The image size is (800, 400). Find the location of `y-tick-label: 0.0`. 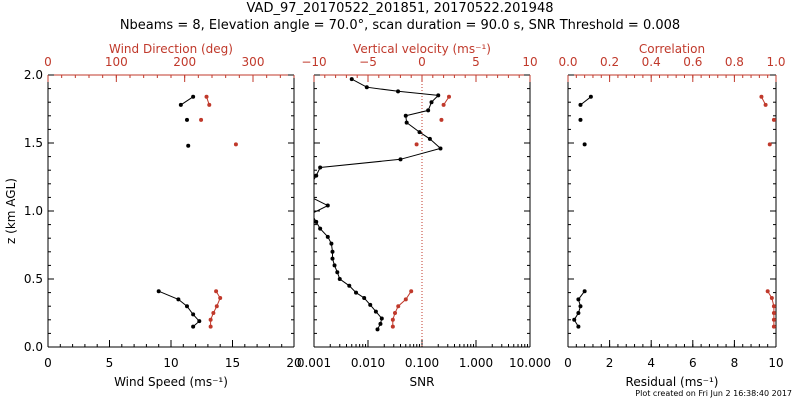

y-tick-label: 0.0 is located at coordinates (33, 347).